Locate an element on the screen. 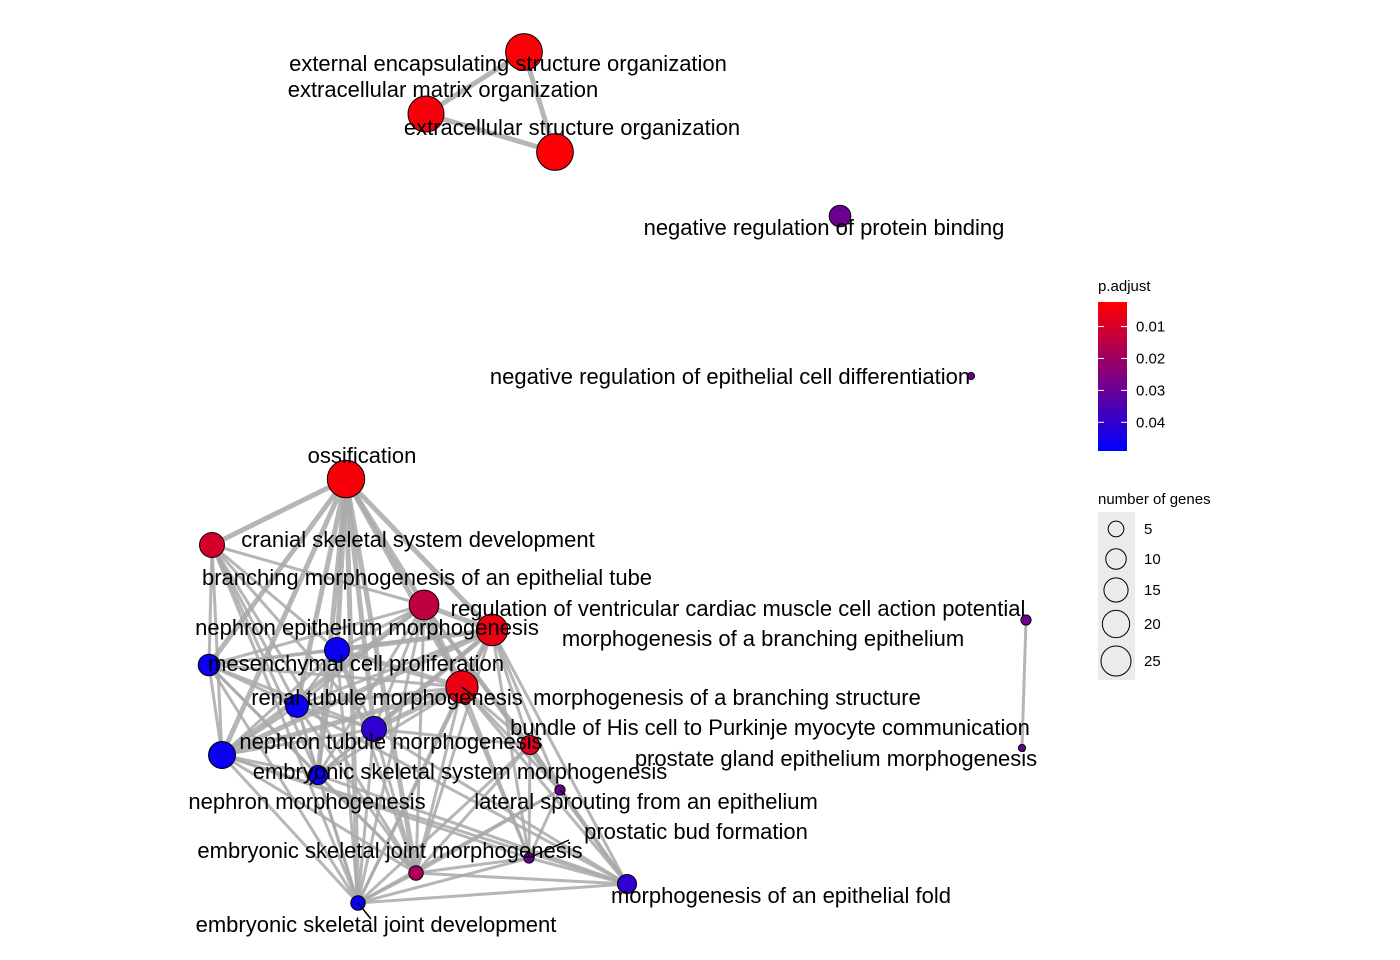  node-label-n10: nephron epithelium morphogenesis is located at coordinates (367, 627).